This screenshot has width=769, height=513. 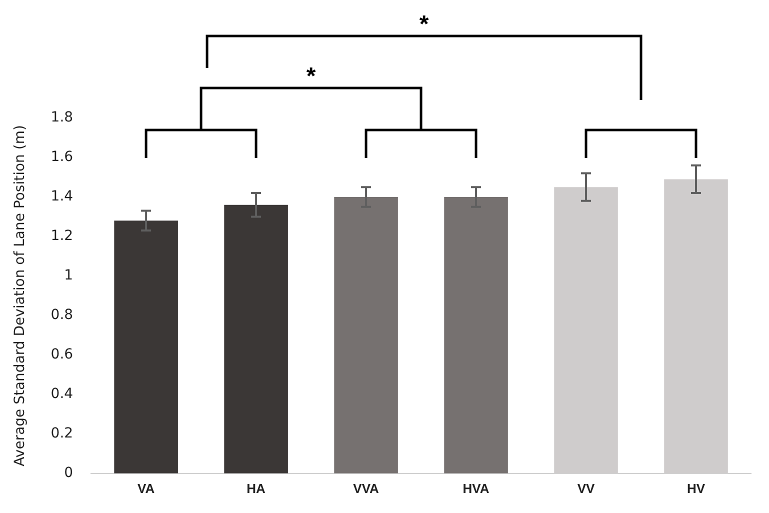 I want to click on y-axis-title: Average Standard Deviation of Lane Position (m), so click(x=20, y=295).